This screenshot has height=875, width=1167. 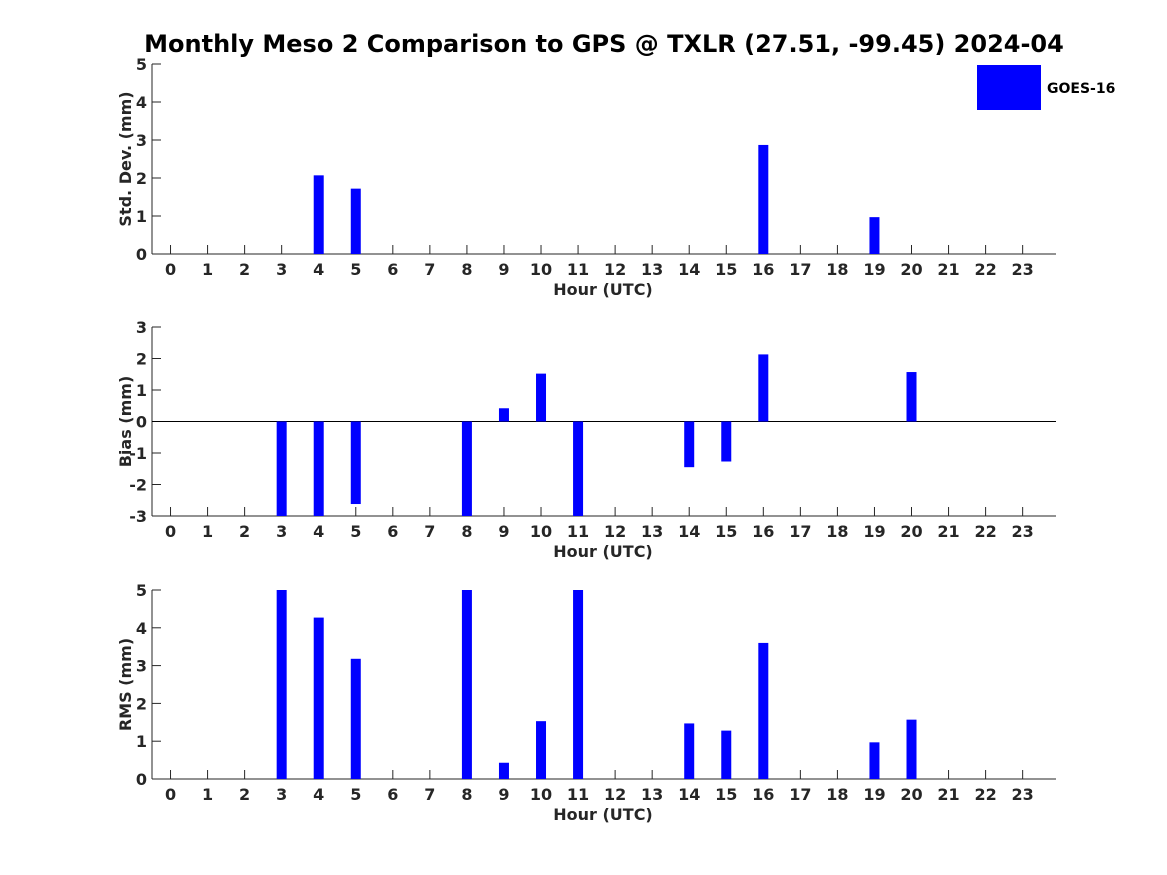 I want to click on y-tick-label: -1, so click(x=138, y=453).